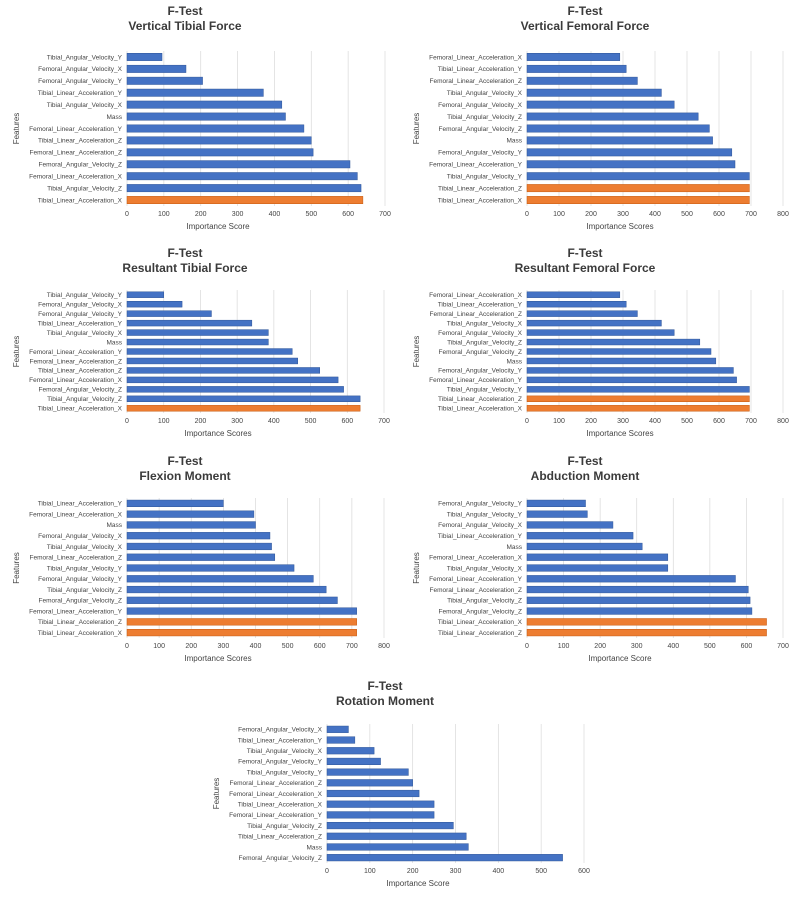 This screenshot has height=905, width=799. Describe the element at coordinates (184, 476) in the screenshot. I see `chart-subtitle: Flexion Moment` at that location.